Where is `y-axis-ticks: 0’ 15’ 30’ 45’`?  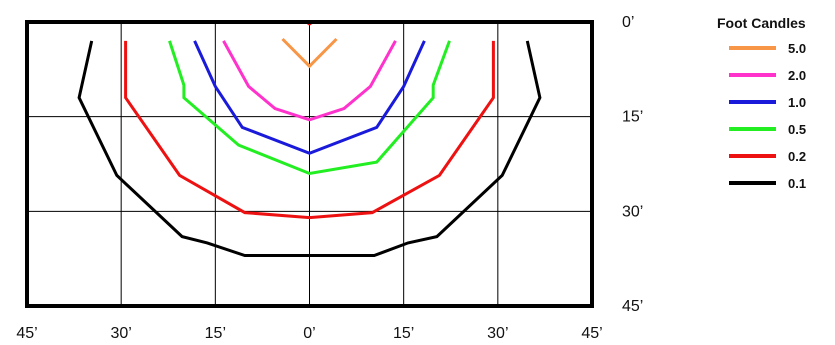 y-axis-ticks: 0’ 15’ 30’ 45’ is located at coordinates (632, 164).